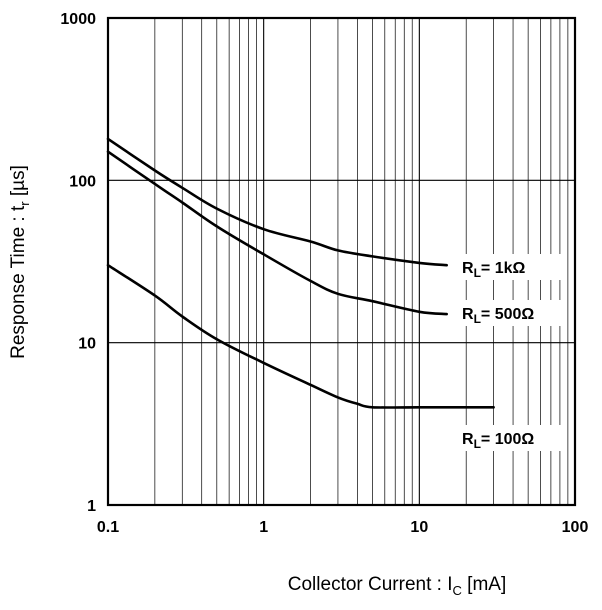 The image size is (602, 610). Describe the element at coordinates (20, 262) in the screenshot. I see `y-axis-title: Response Time : tr [µs]` at that location.